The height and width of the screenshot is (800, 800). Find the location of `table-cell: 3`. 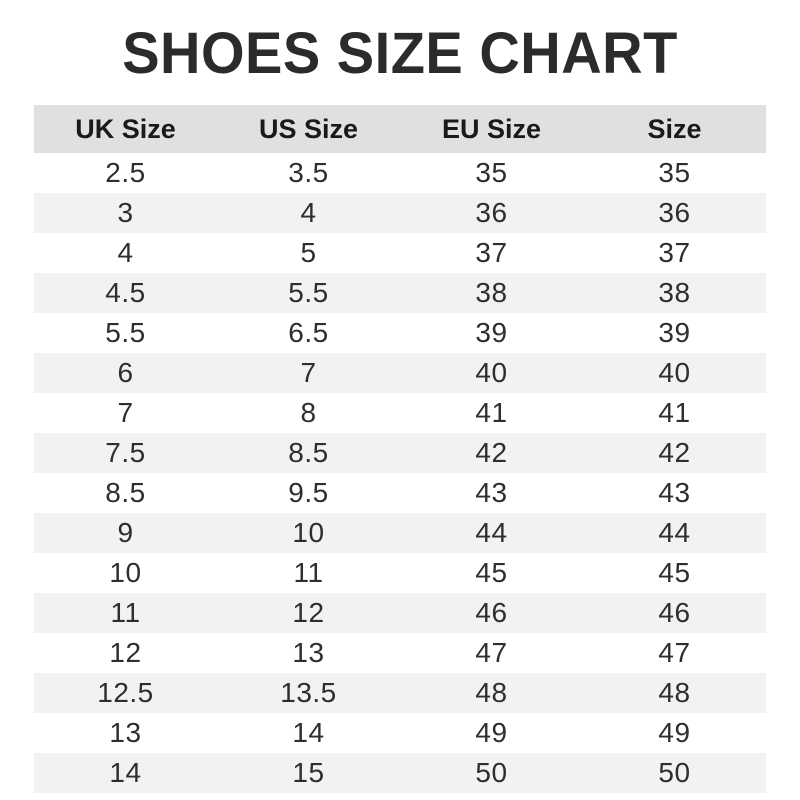

table-cell: 3 is located at coordinates (125, 213).